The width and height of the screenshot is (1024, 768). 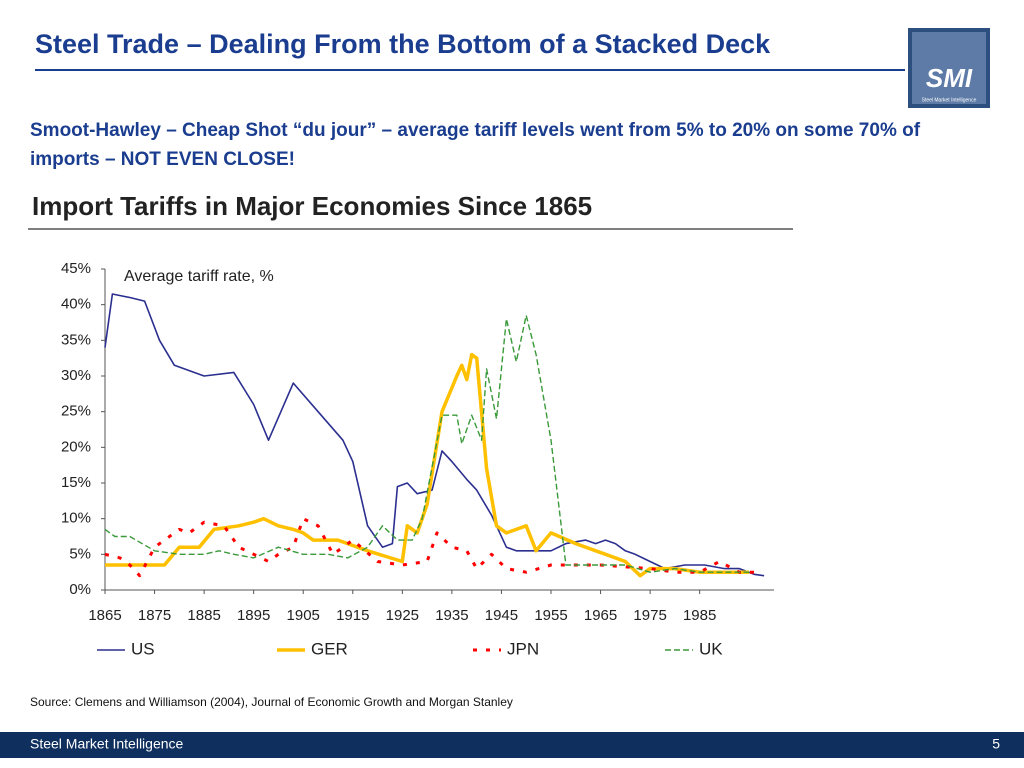 I want to click on y-tick-label: 40%, so click(x=76, y=304).